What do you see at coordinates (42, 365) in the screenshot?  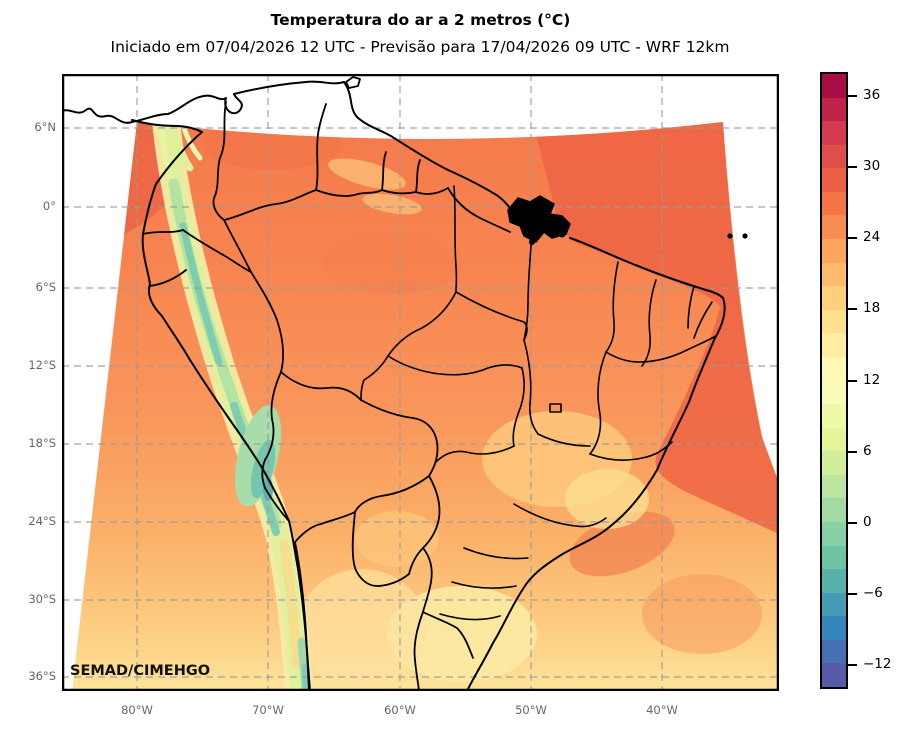 I see `lat-tick-label: 12°S` at bounding box center [42, 365].